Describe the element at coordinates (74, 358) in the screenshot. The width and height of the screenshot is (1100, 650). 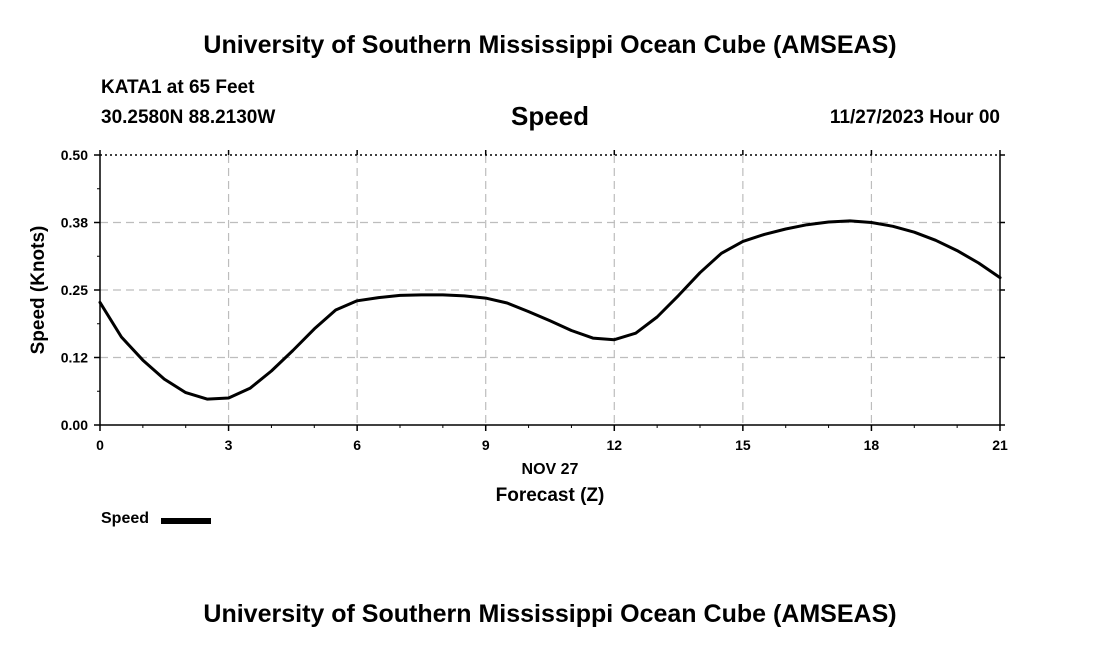
I see `y-tick-label: 0.12` at that location.